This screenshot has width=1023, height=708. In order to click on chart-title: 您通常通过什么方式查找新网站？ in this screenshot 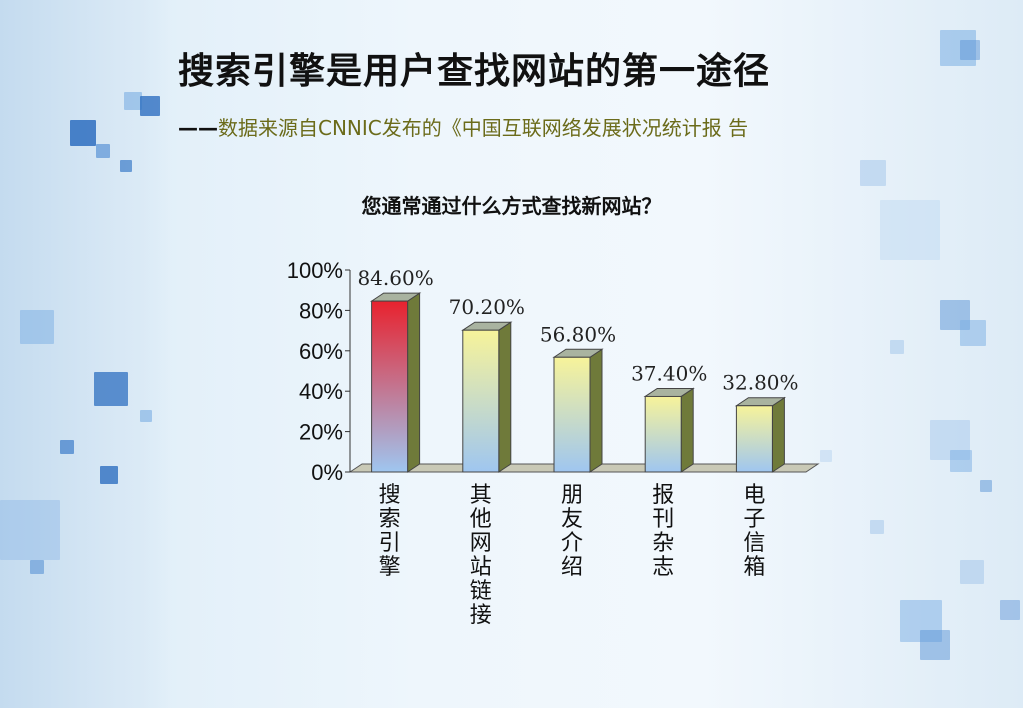, I will do `click(511, 206)`.